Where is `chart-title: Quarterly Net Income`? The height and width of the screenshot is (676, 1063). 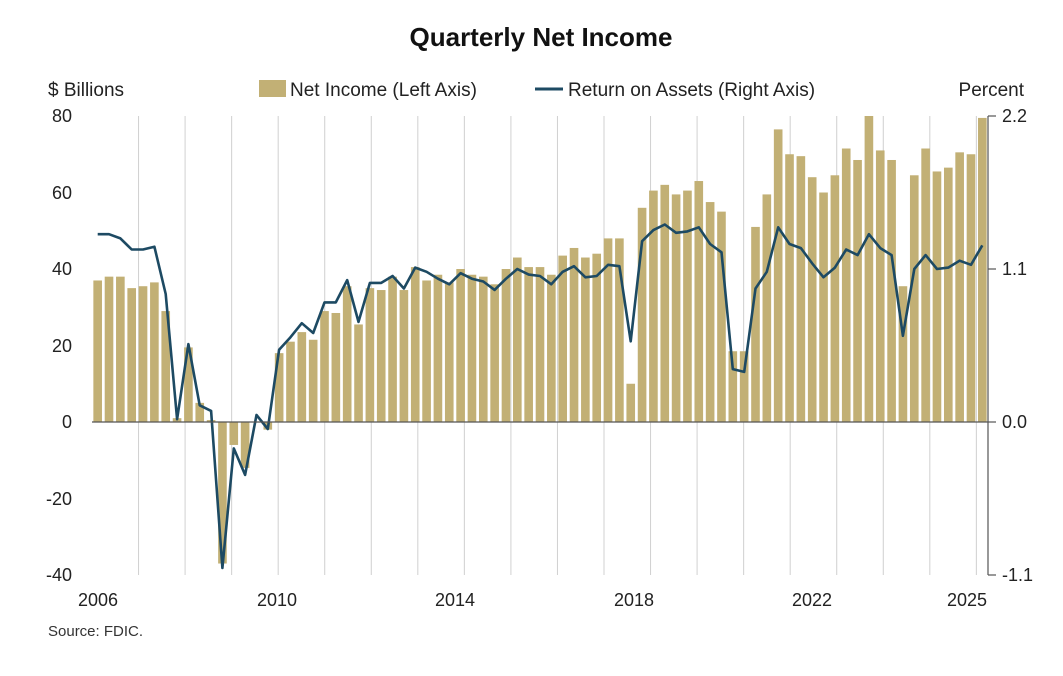
chart-title: Quarterly Net Income is located at coordinates (541, 37).